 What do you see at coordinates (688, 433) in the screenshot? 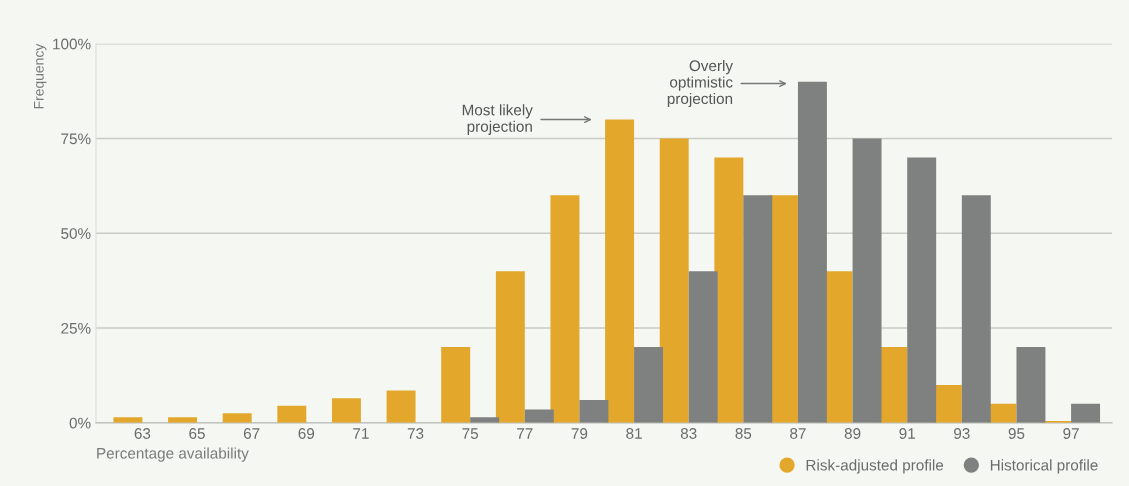
I see `x-tick-label: 83` at bounding box center [688, 433].